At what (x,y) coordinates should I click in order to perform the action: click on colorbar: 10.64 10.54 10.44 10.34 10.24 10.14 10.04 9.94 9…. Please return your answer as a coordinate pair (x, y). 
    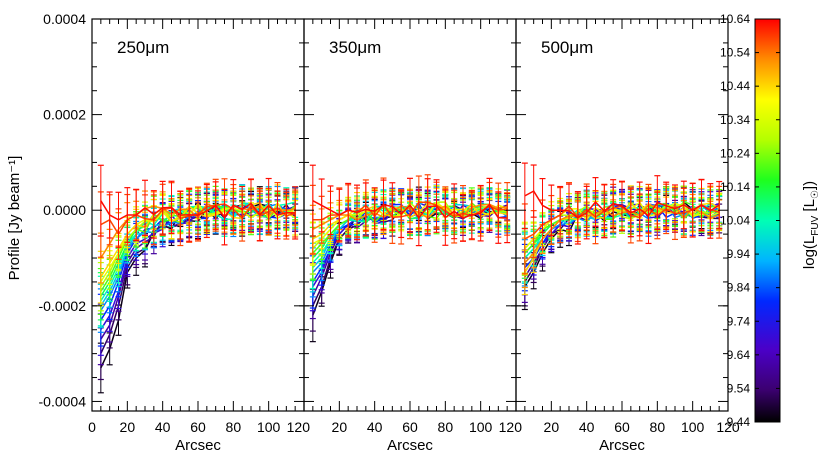
    Looking at the image, I should click on (770, 220).